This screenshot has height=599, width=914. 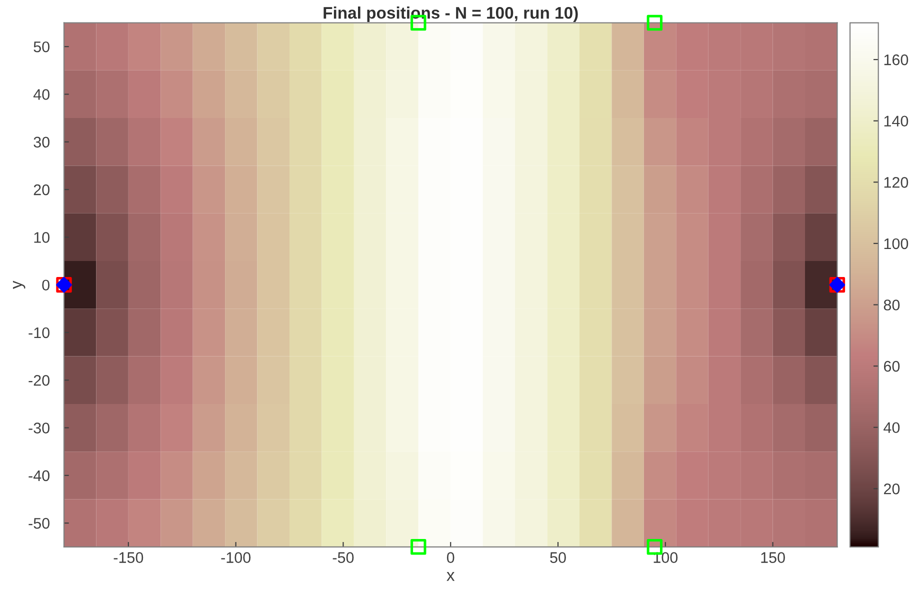 What do you see at coordinates (892, 489) in the screenshot?
I see `color-bar-label: 20` at bounding box center [892, 489].